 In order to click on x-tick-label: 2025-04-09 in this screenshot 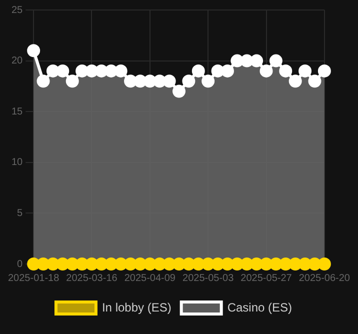, I will do `click(150, 278)`.